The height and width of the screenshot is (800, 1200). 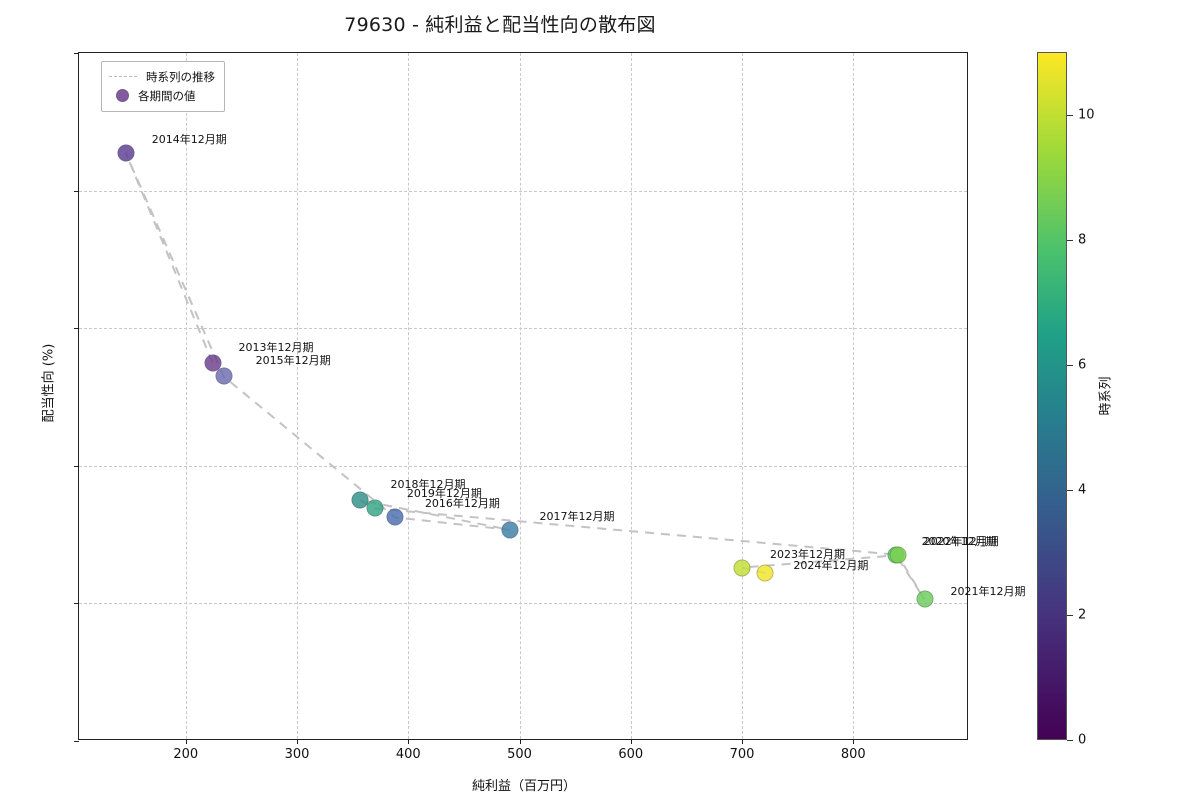 I want to click on data-point-label: 2016年12月期, so click(x=462, y=504).